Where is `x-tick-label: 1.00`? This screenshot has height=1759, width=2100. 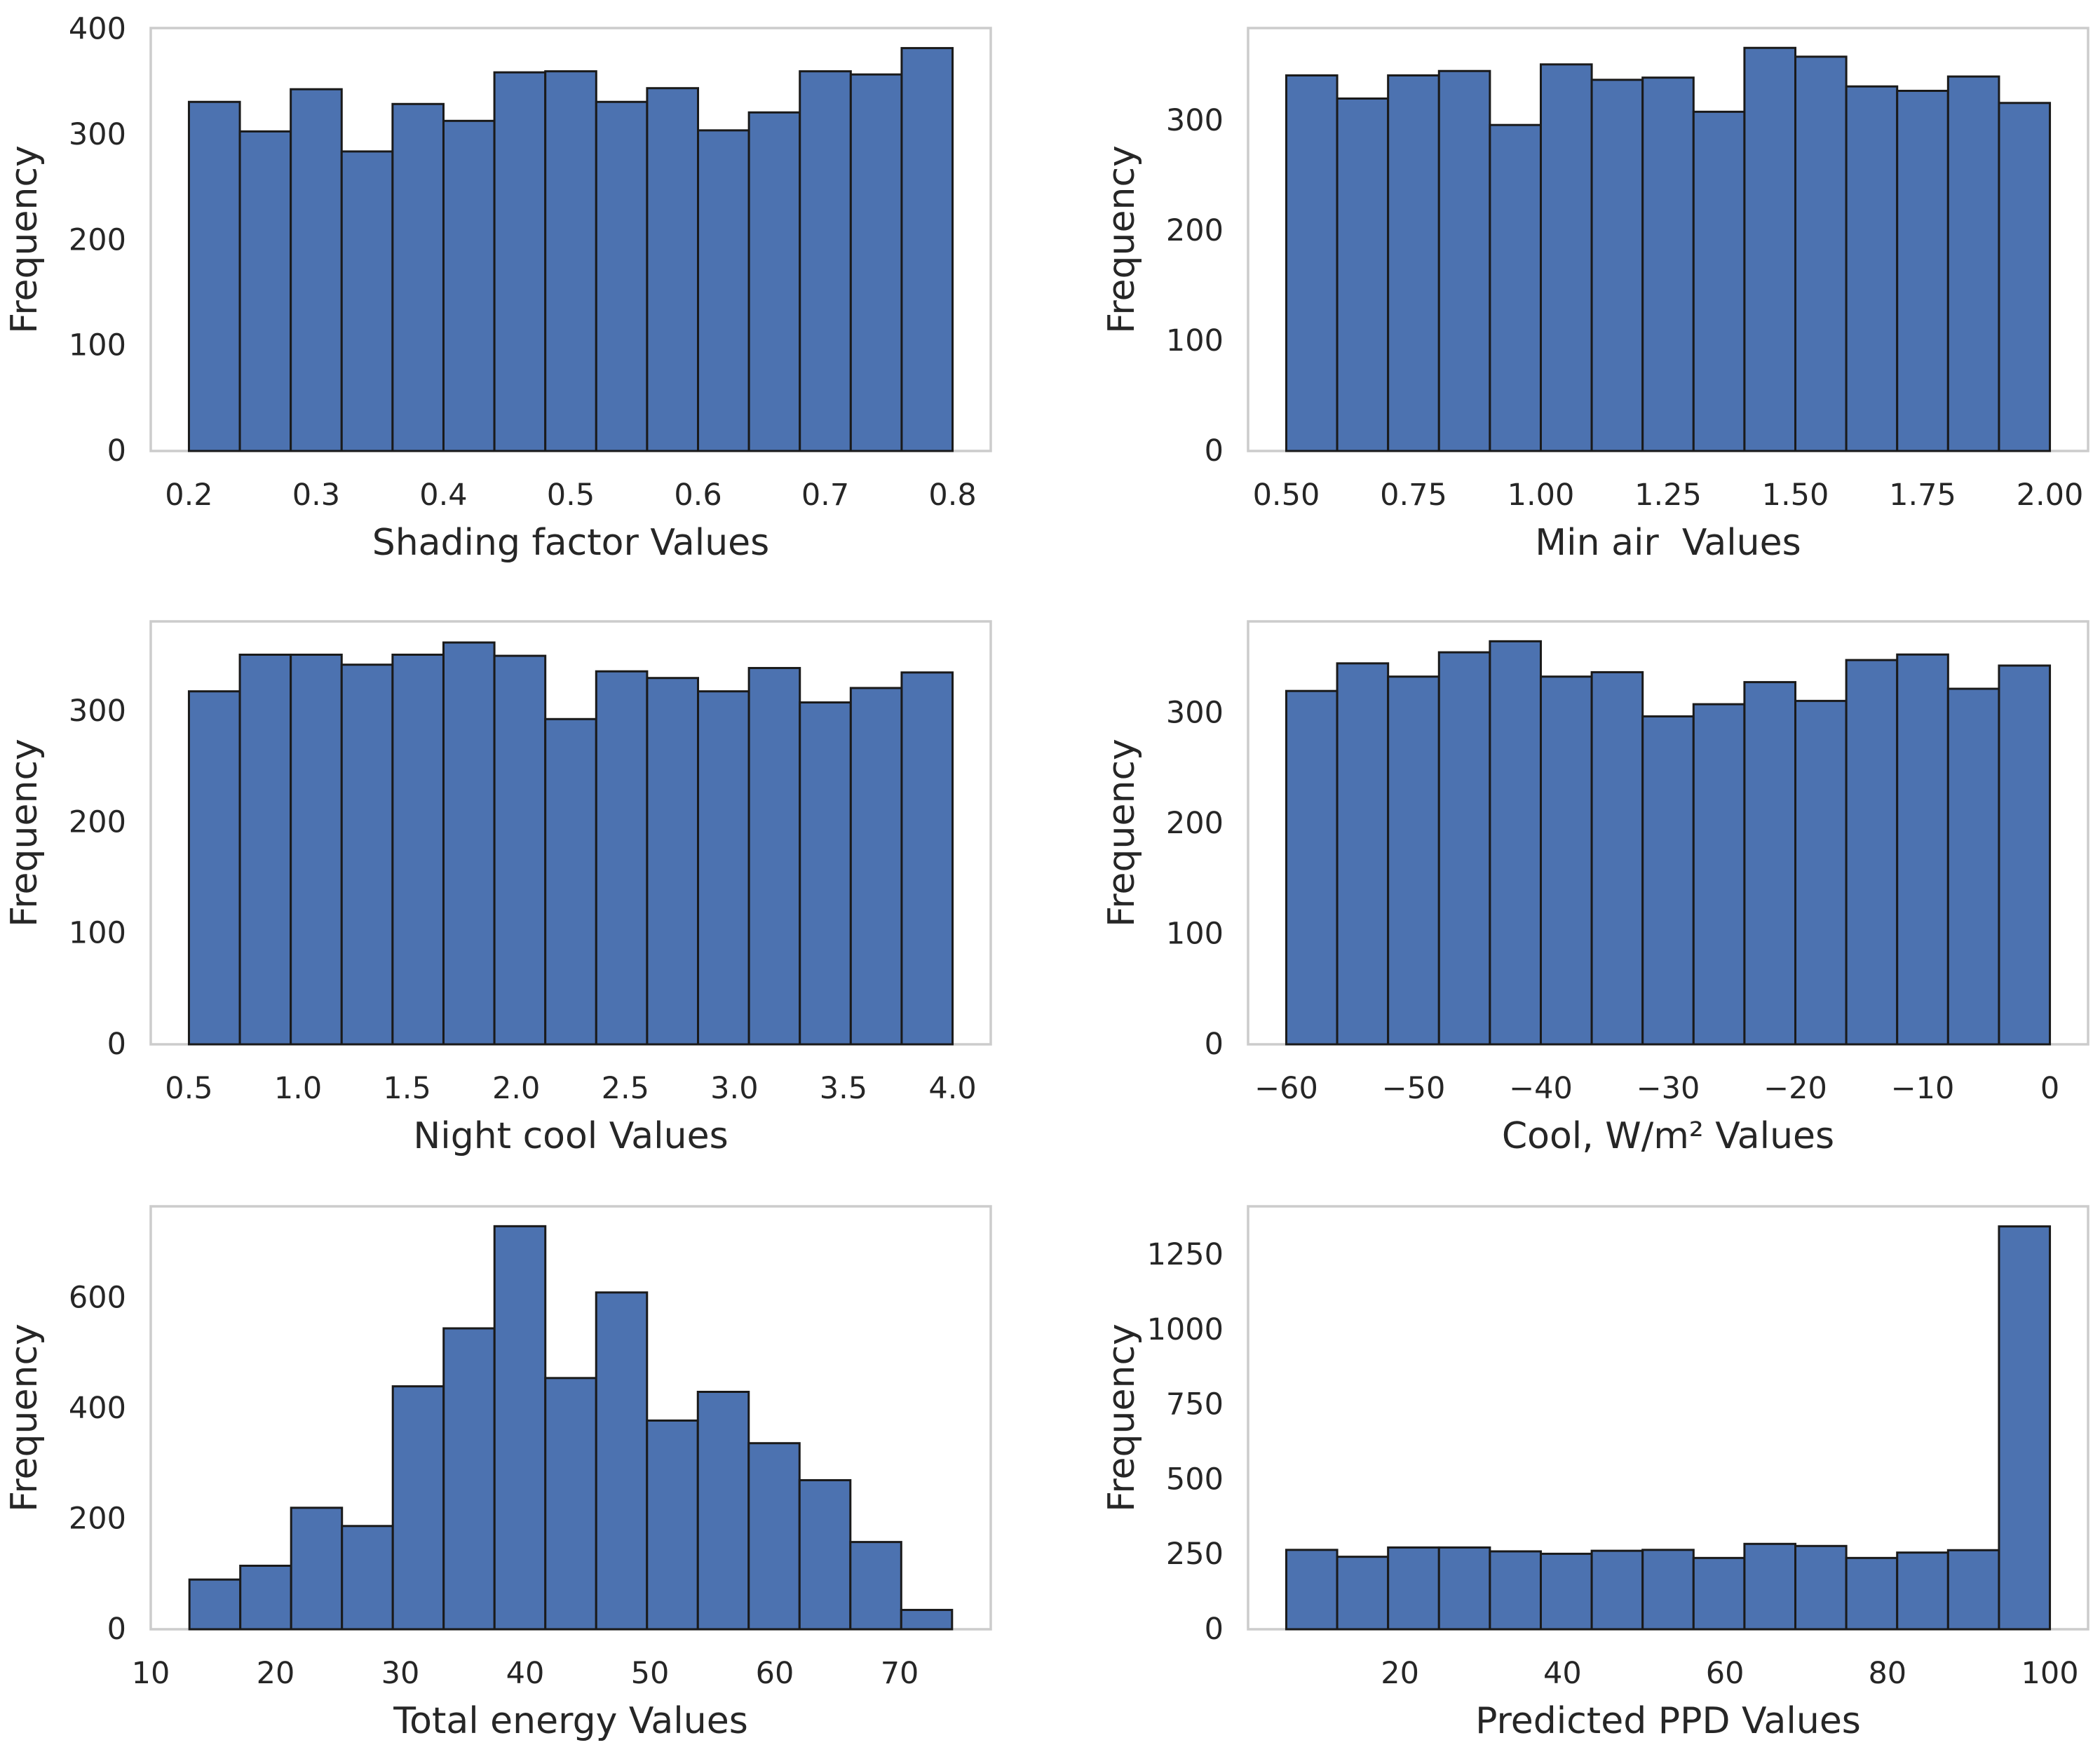 x-tick-label: 1.00 is located at coordinates (1541, 495).